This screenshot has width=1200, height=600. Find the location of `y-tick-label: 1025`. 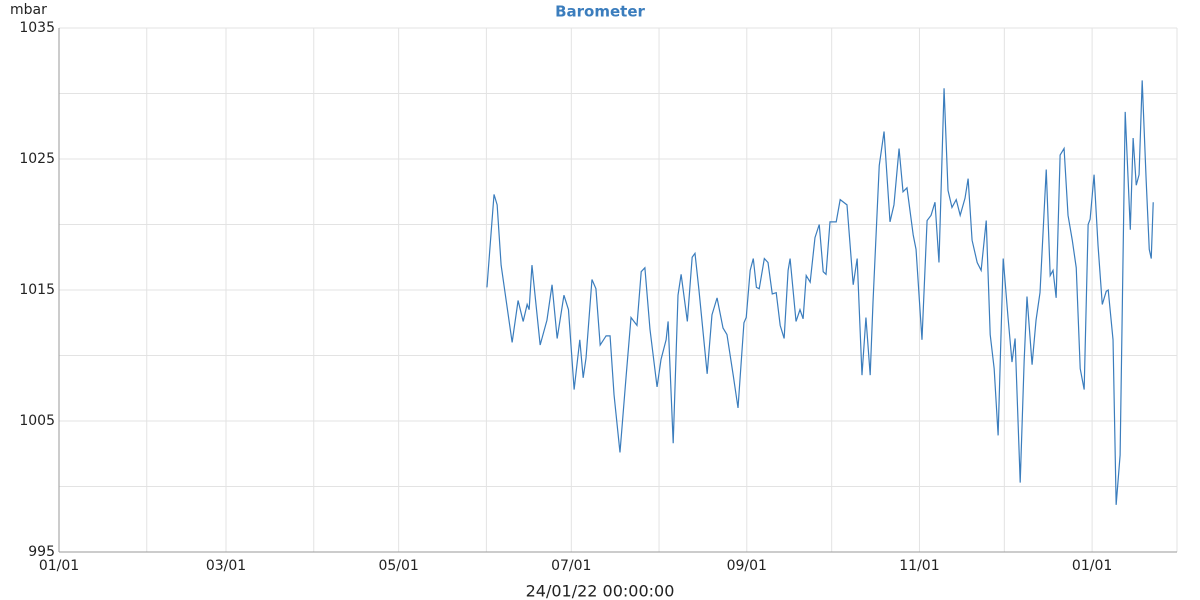

y-tick-label: 1025 is located at coordinates (37, 159).